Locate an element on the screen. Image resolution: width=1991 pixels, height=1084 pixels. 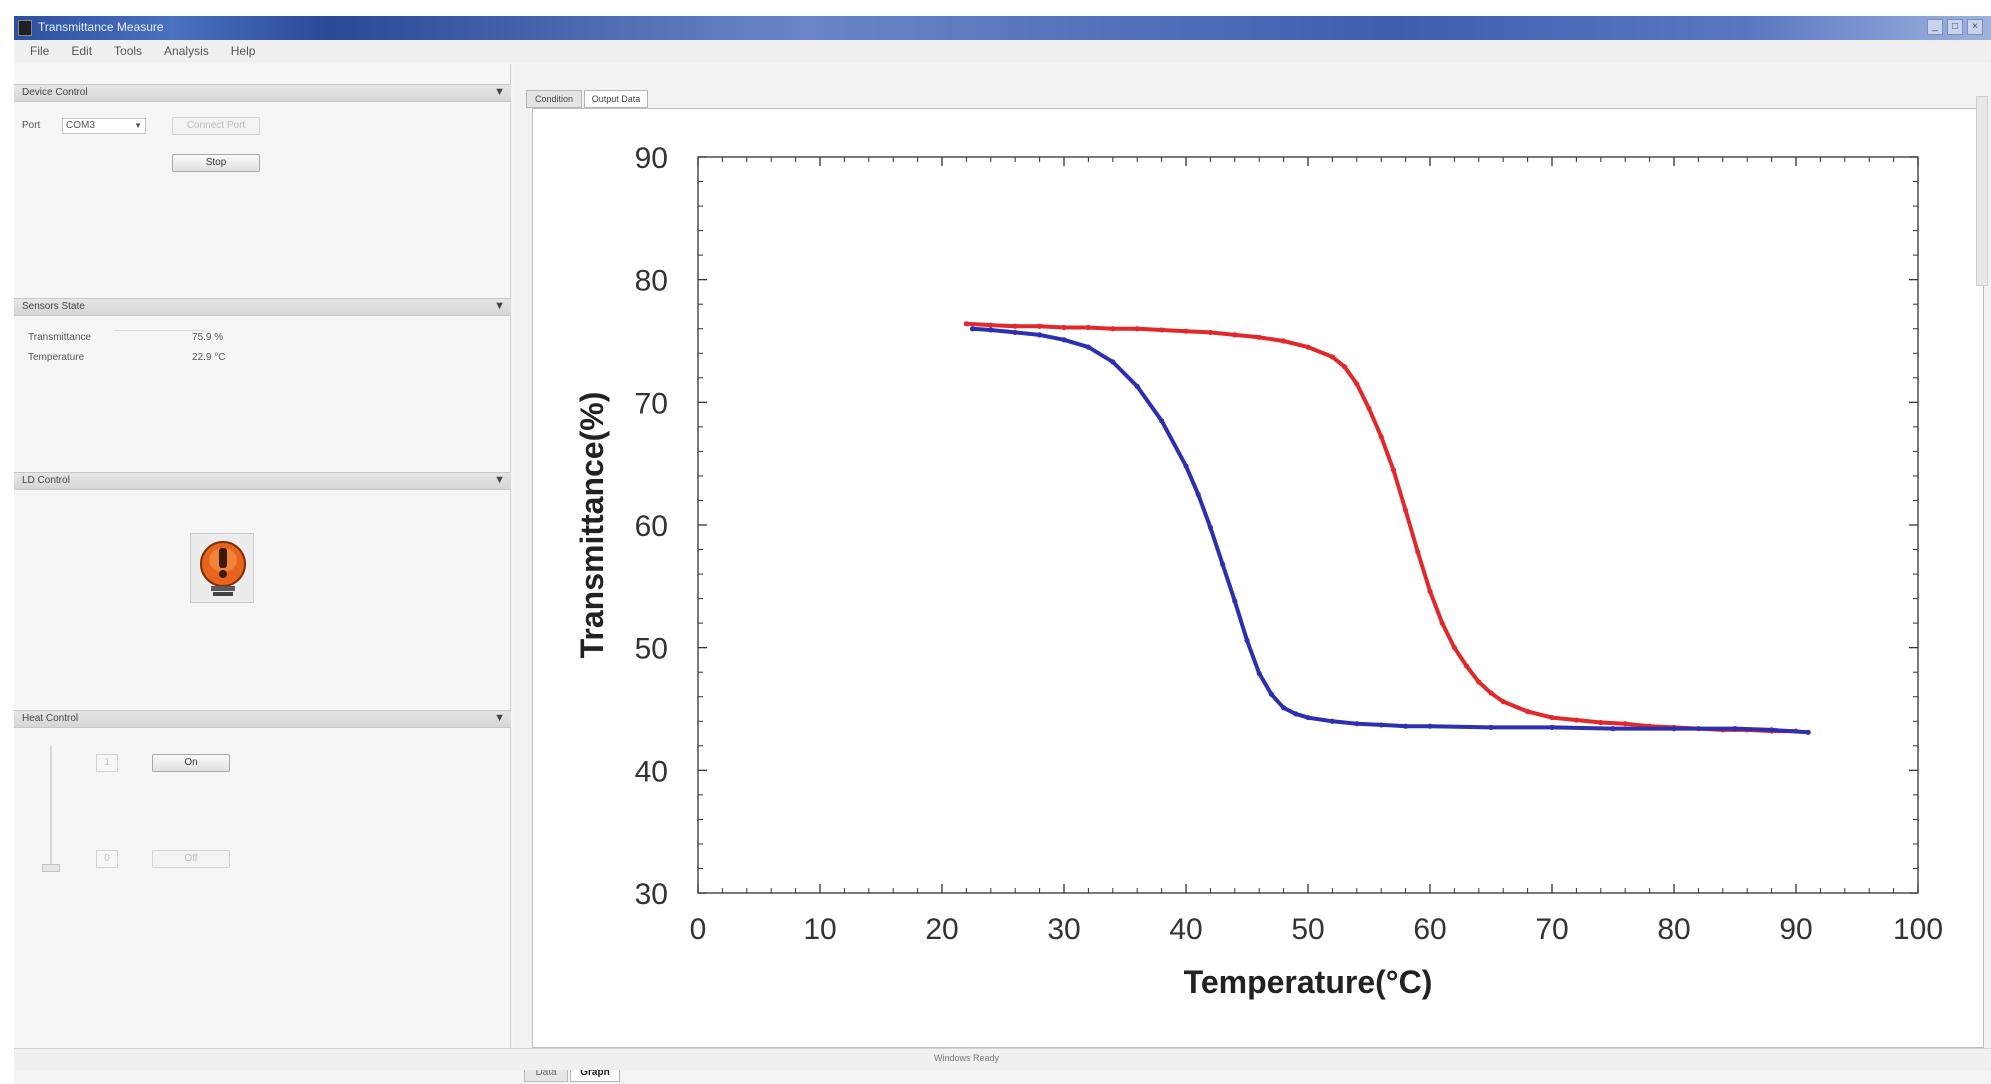
y-tick-label: 30 is located at coordinates (651, 894).